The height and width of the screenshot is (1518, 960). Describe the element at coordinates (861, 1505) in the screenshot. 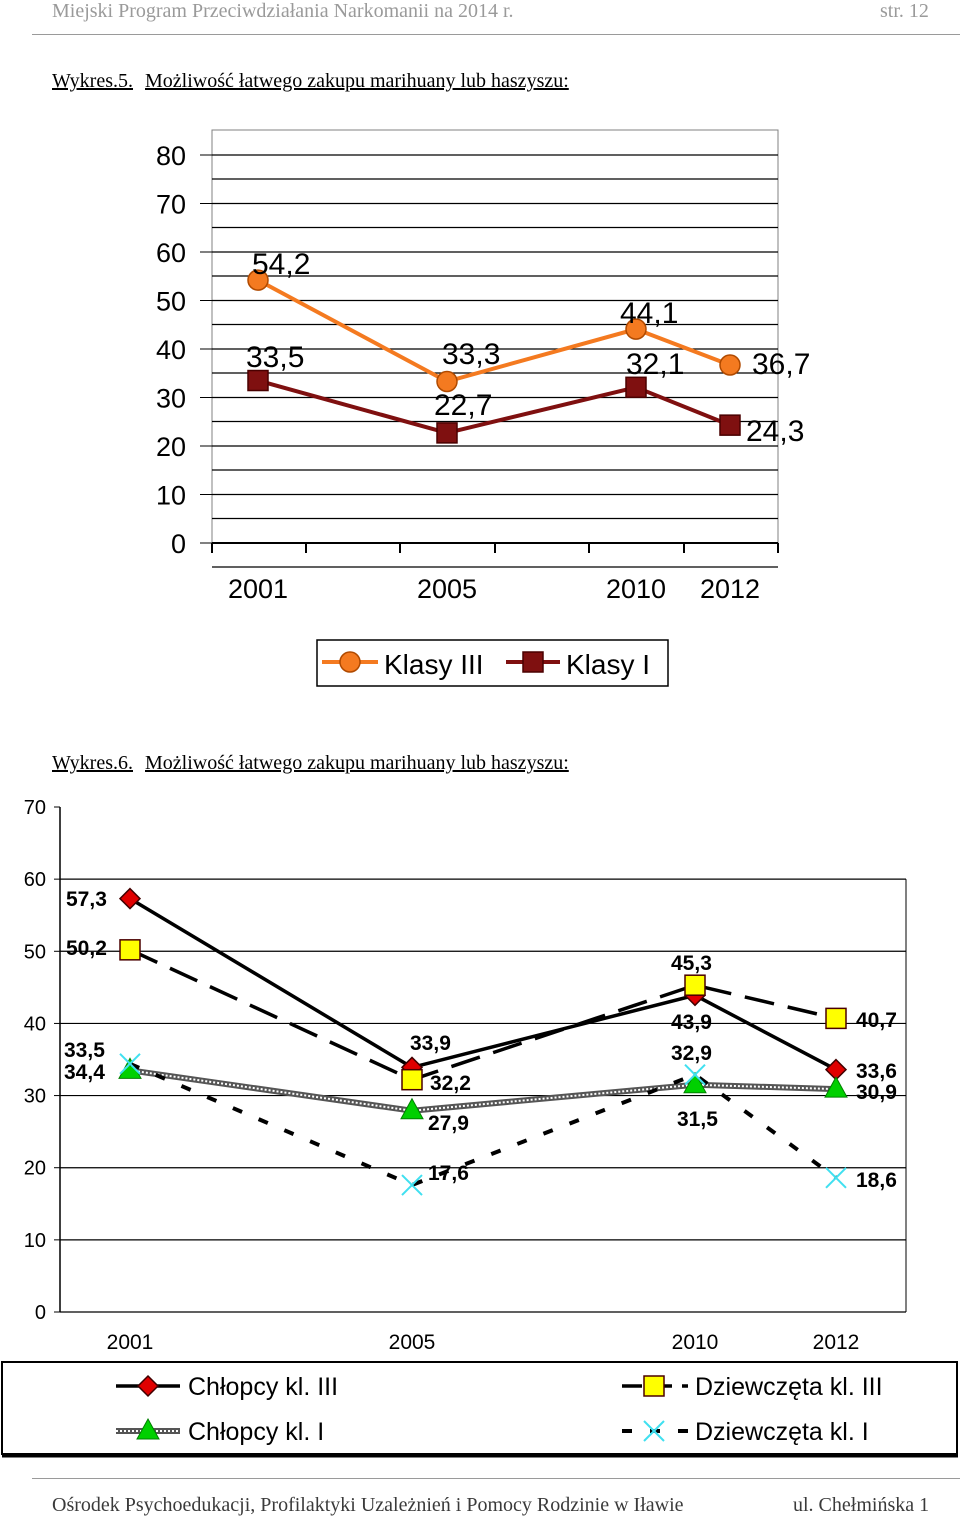

I see `footer-address-right: ul. Chełmińska 1` at that location.